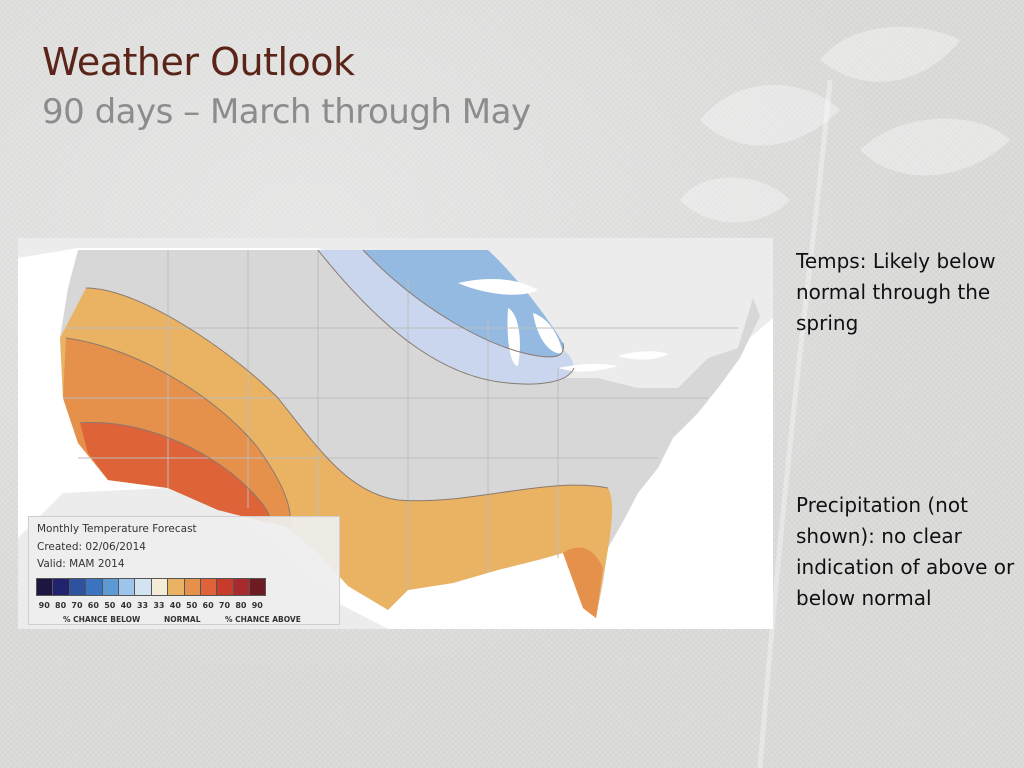  What do you see at coordinates (563, 325) in the screenshot?
I see `great-lakes` at bounding box center [563, 325].